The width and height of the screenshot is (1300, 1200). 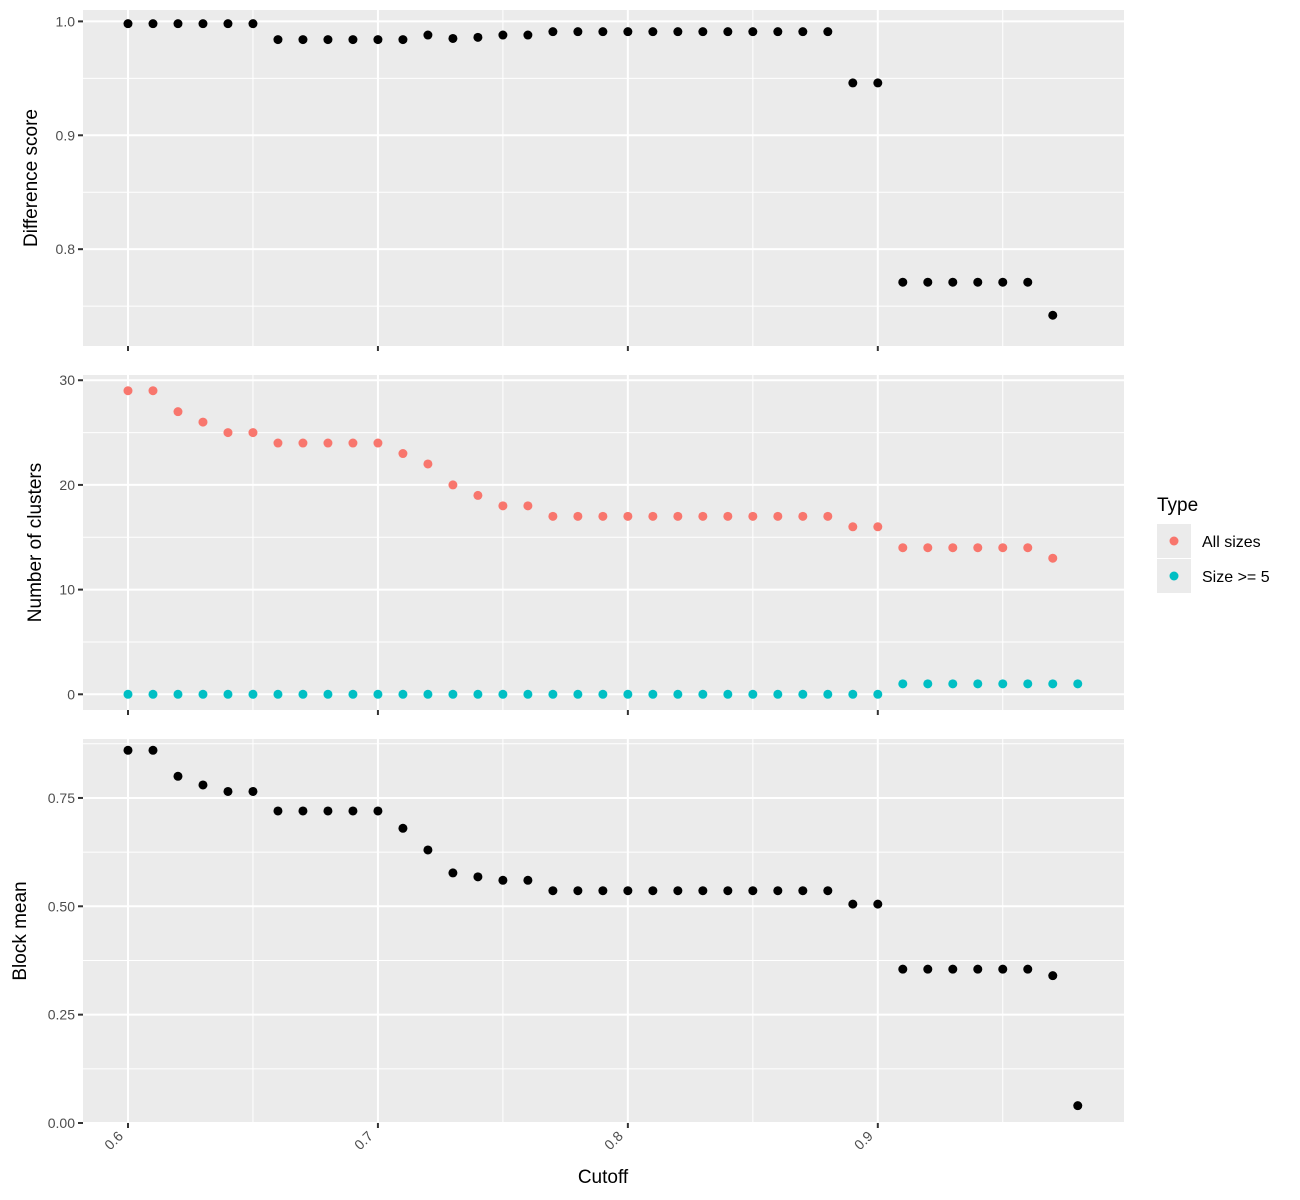 I want to click on y-tick-label: 20, so click(x=67, y=485).